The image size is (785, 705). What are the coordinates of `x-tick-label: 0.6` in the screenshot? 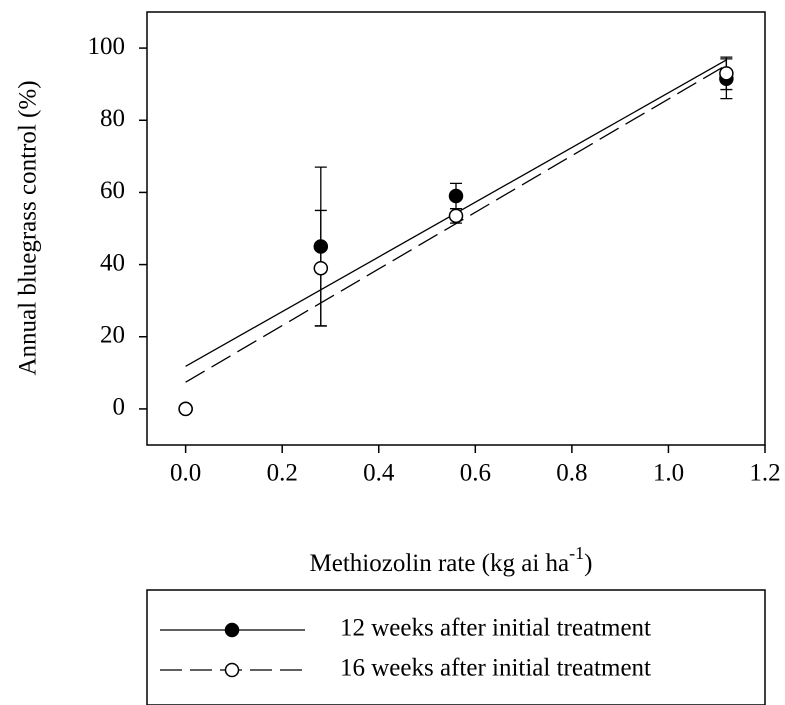 It's located at (475, 473).